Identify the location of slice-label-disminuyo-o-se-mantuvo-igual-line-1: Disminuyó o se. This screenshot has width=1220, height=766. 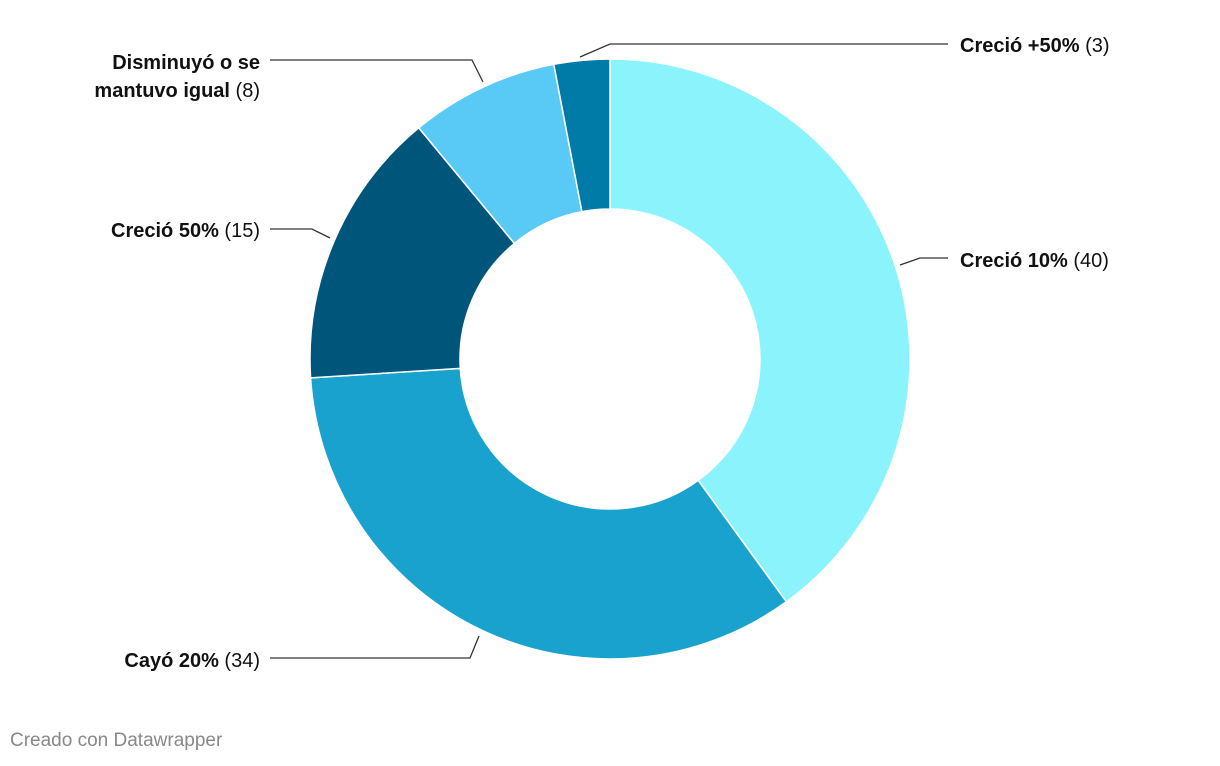
(186, 63).